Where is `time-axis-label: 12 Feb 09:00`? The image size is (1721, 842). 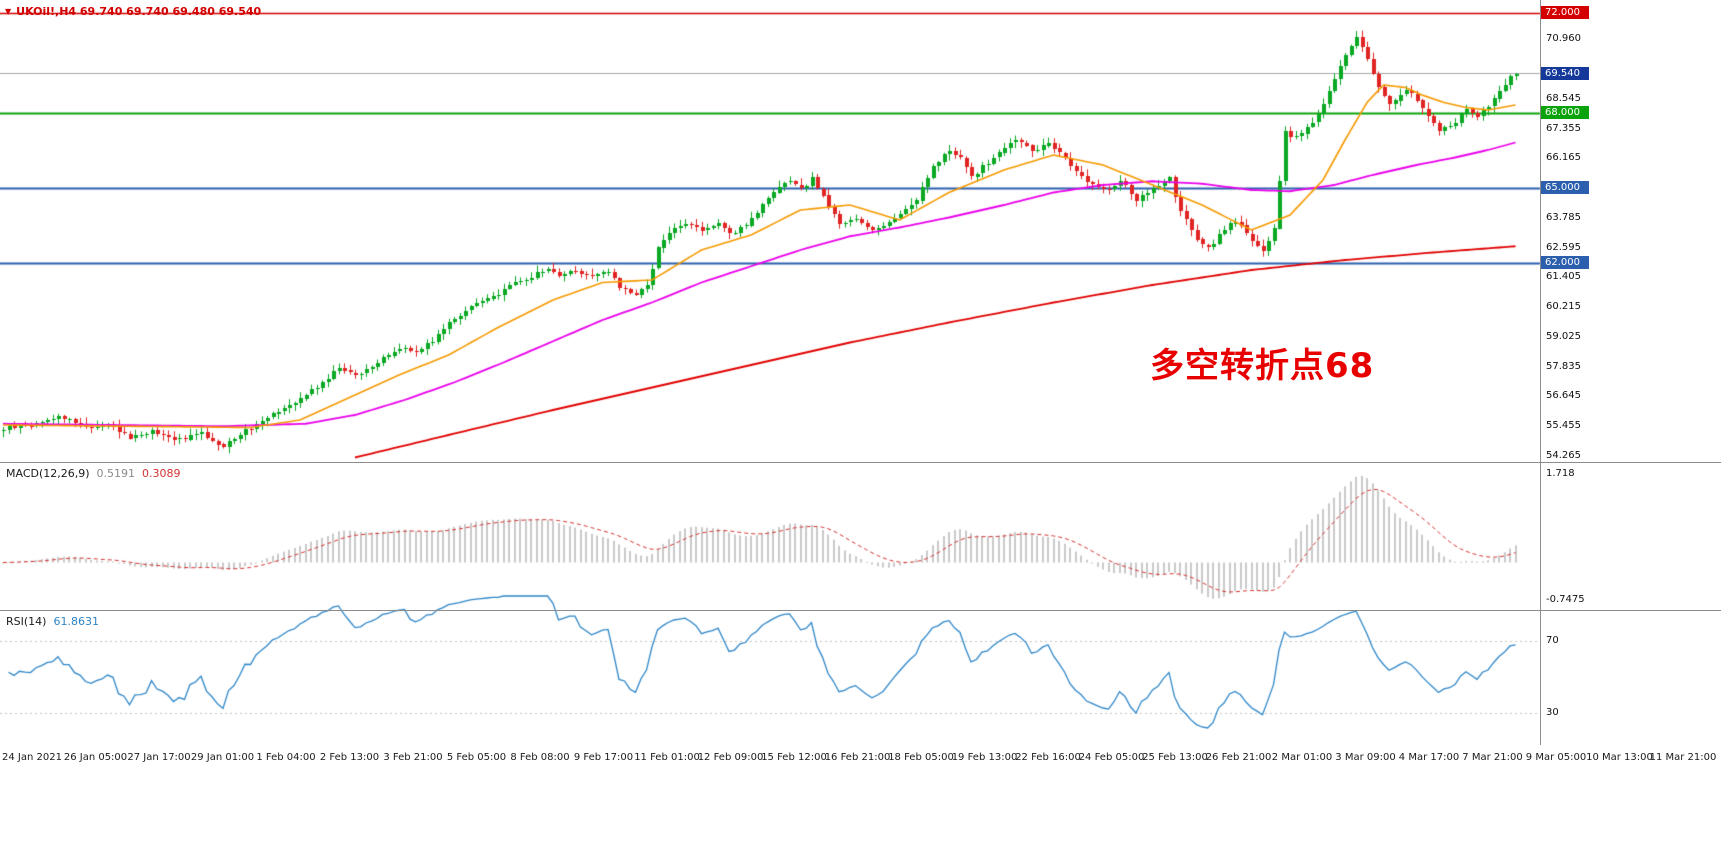 time-axis-label: 12 Feb 09:00 is located at coordinates (730, 757).